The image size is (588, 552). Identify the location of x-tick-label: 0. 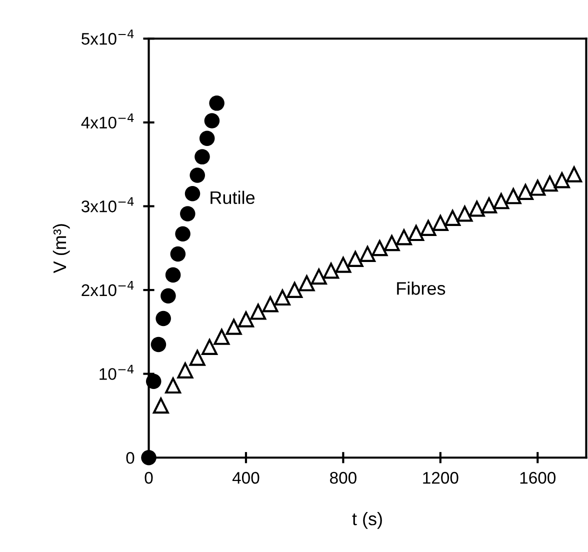
(148, 478).